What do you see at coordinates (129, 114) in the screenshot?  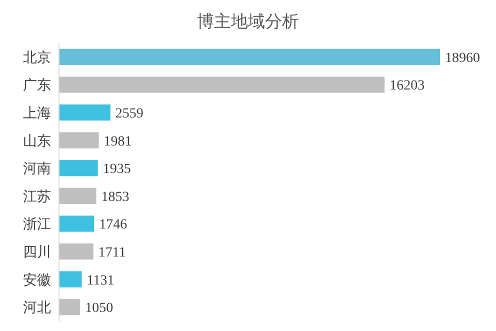 I see `data-label: 2559` at bounding box center [129, 114].